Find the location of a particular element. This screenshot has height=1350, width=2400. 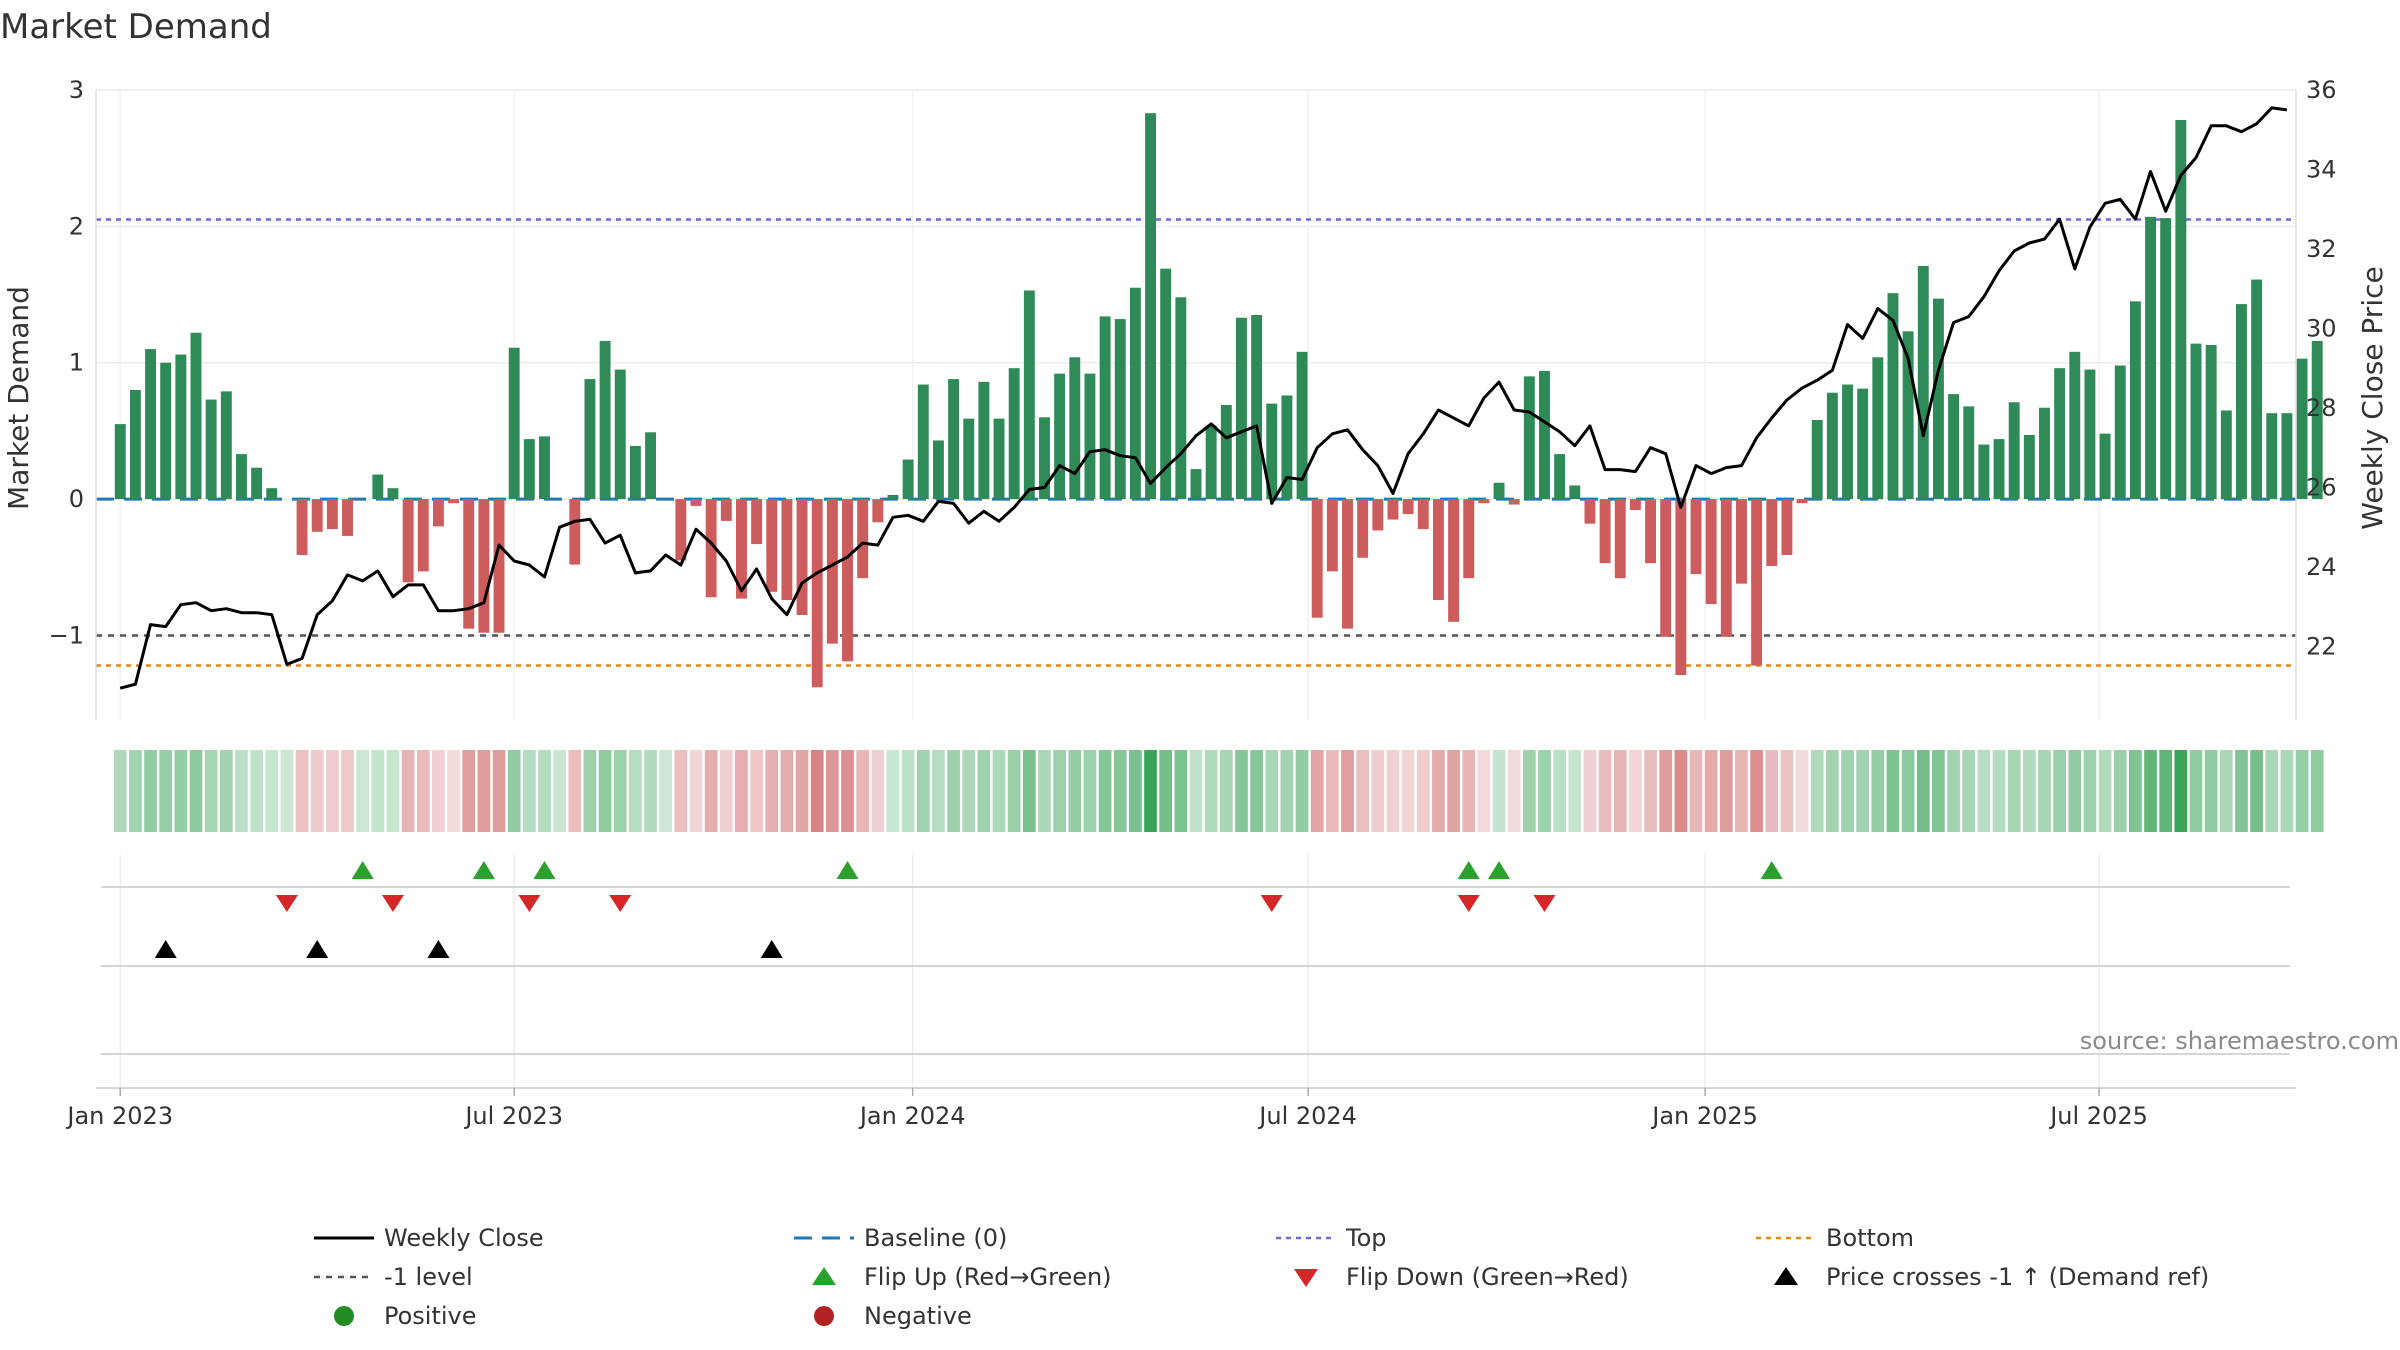

x-tick-label: Jul 2023 is located at coordinates (513, 1116).